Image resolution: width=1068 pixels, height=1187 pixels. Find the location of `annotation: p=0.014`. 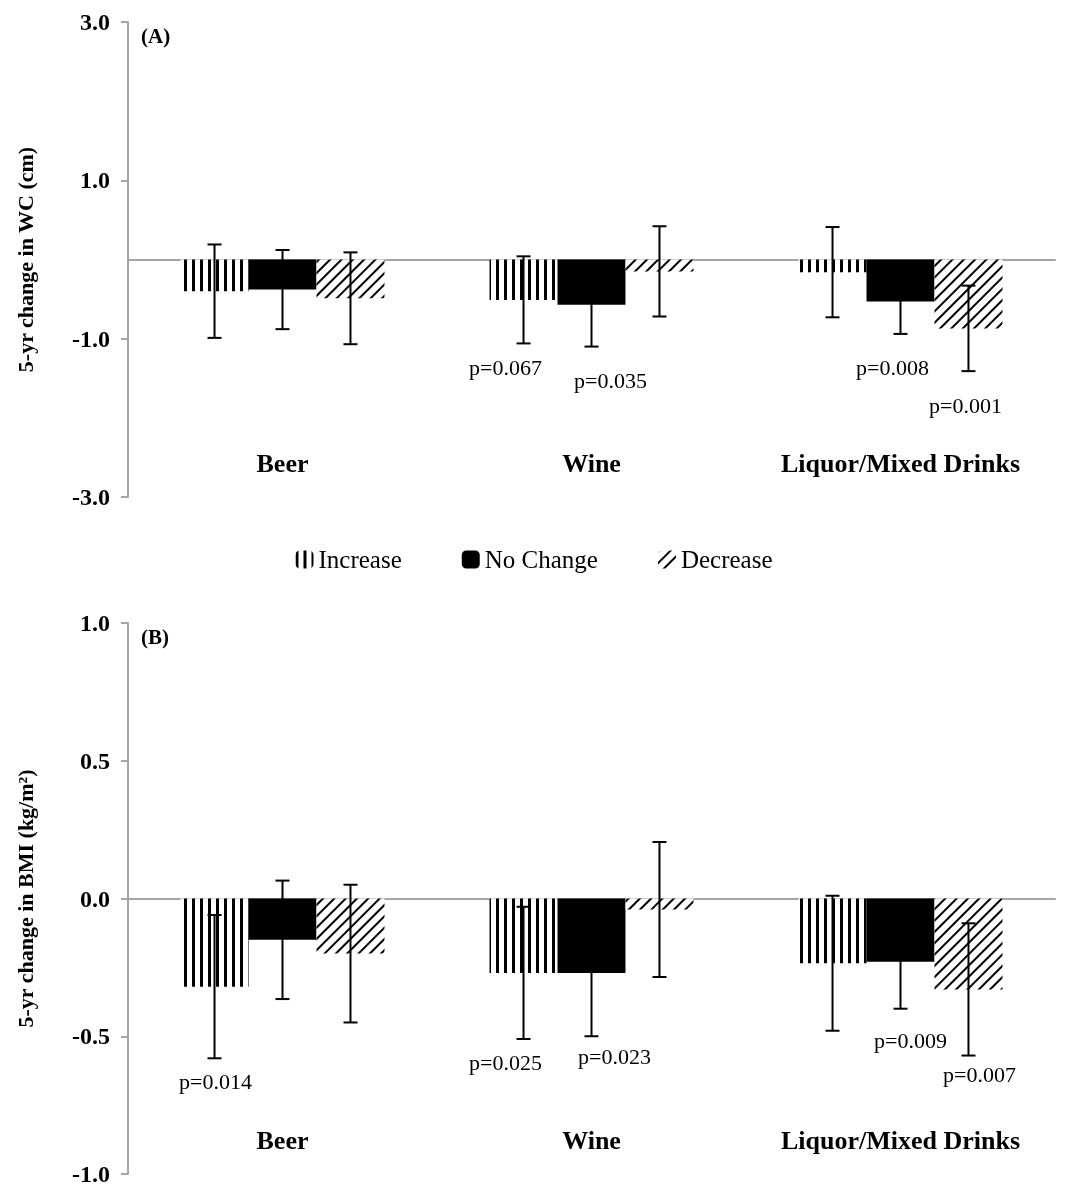

annotation: p=0.014 is located at coordinates (215, 1081).